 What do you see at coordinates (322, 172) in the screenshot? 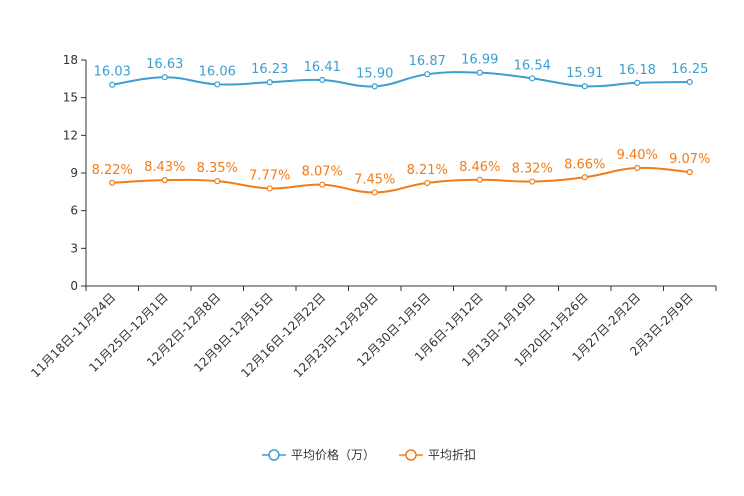
I see `data-label: 8.07%` at bounding box center [322, 172].